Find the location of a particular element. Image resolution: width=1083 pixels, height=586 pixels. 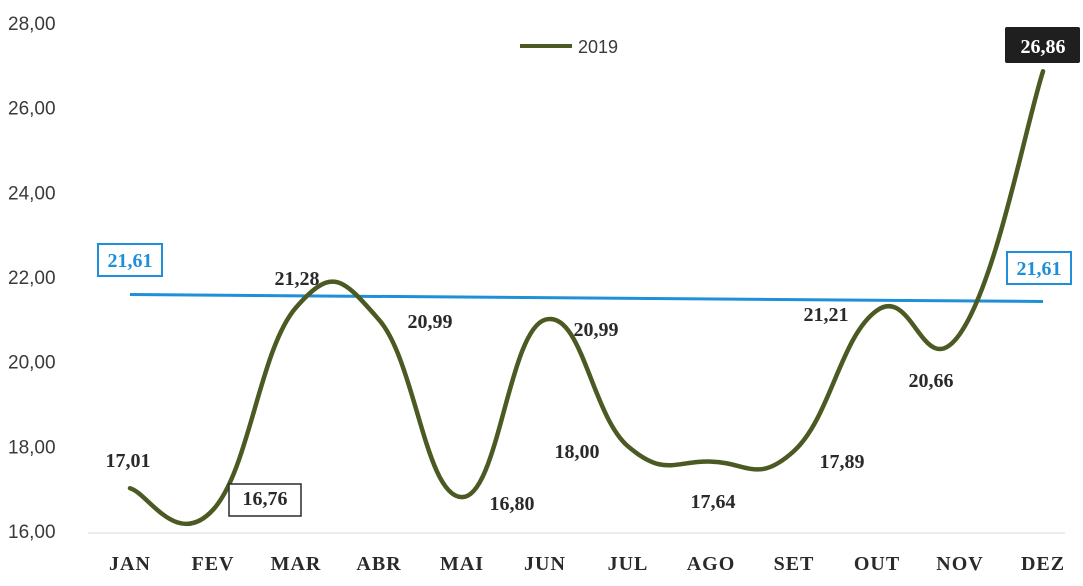

x-tick-label: DEZ is located at coordinates (1043, 564).